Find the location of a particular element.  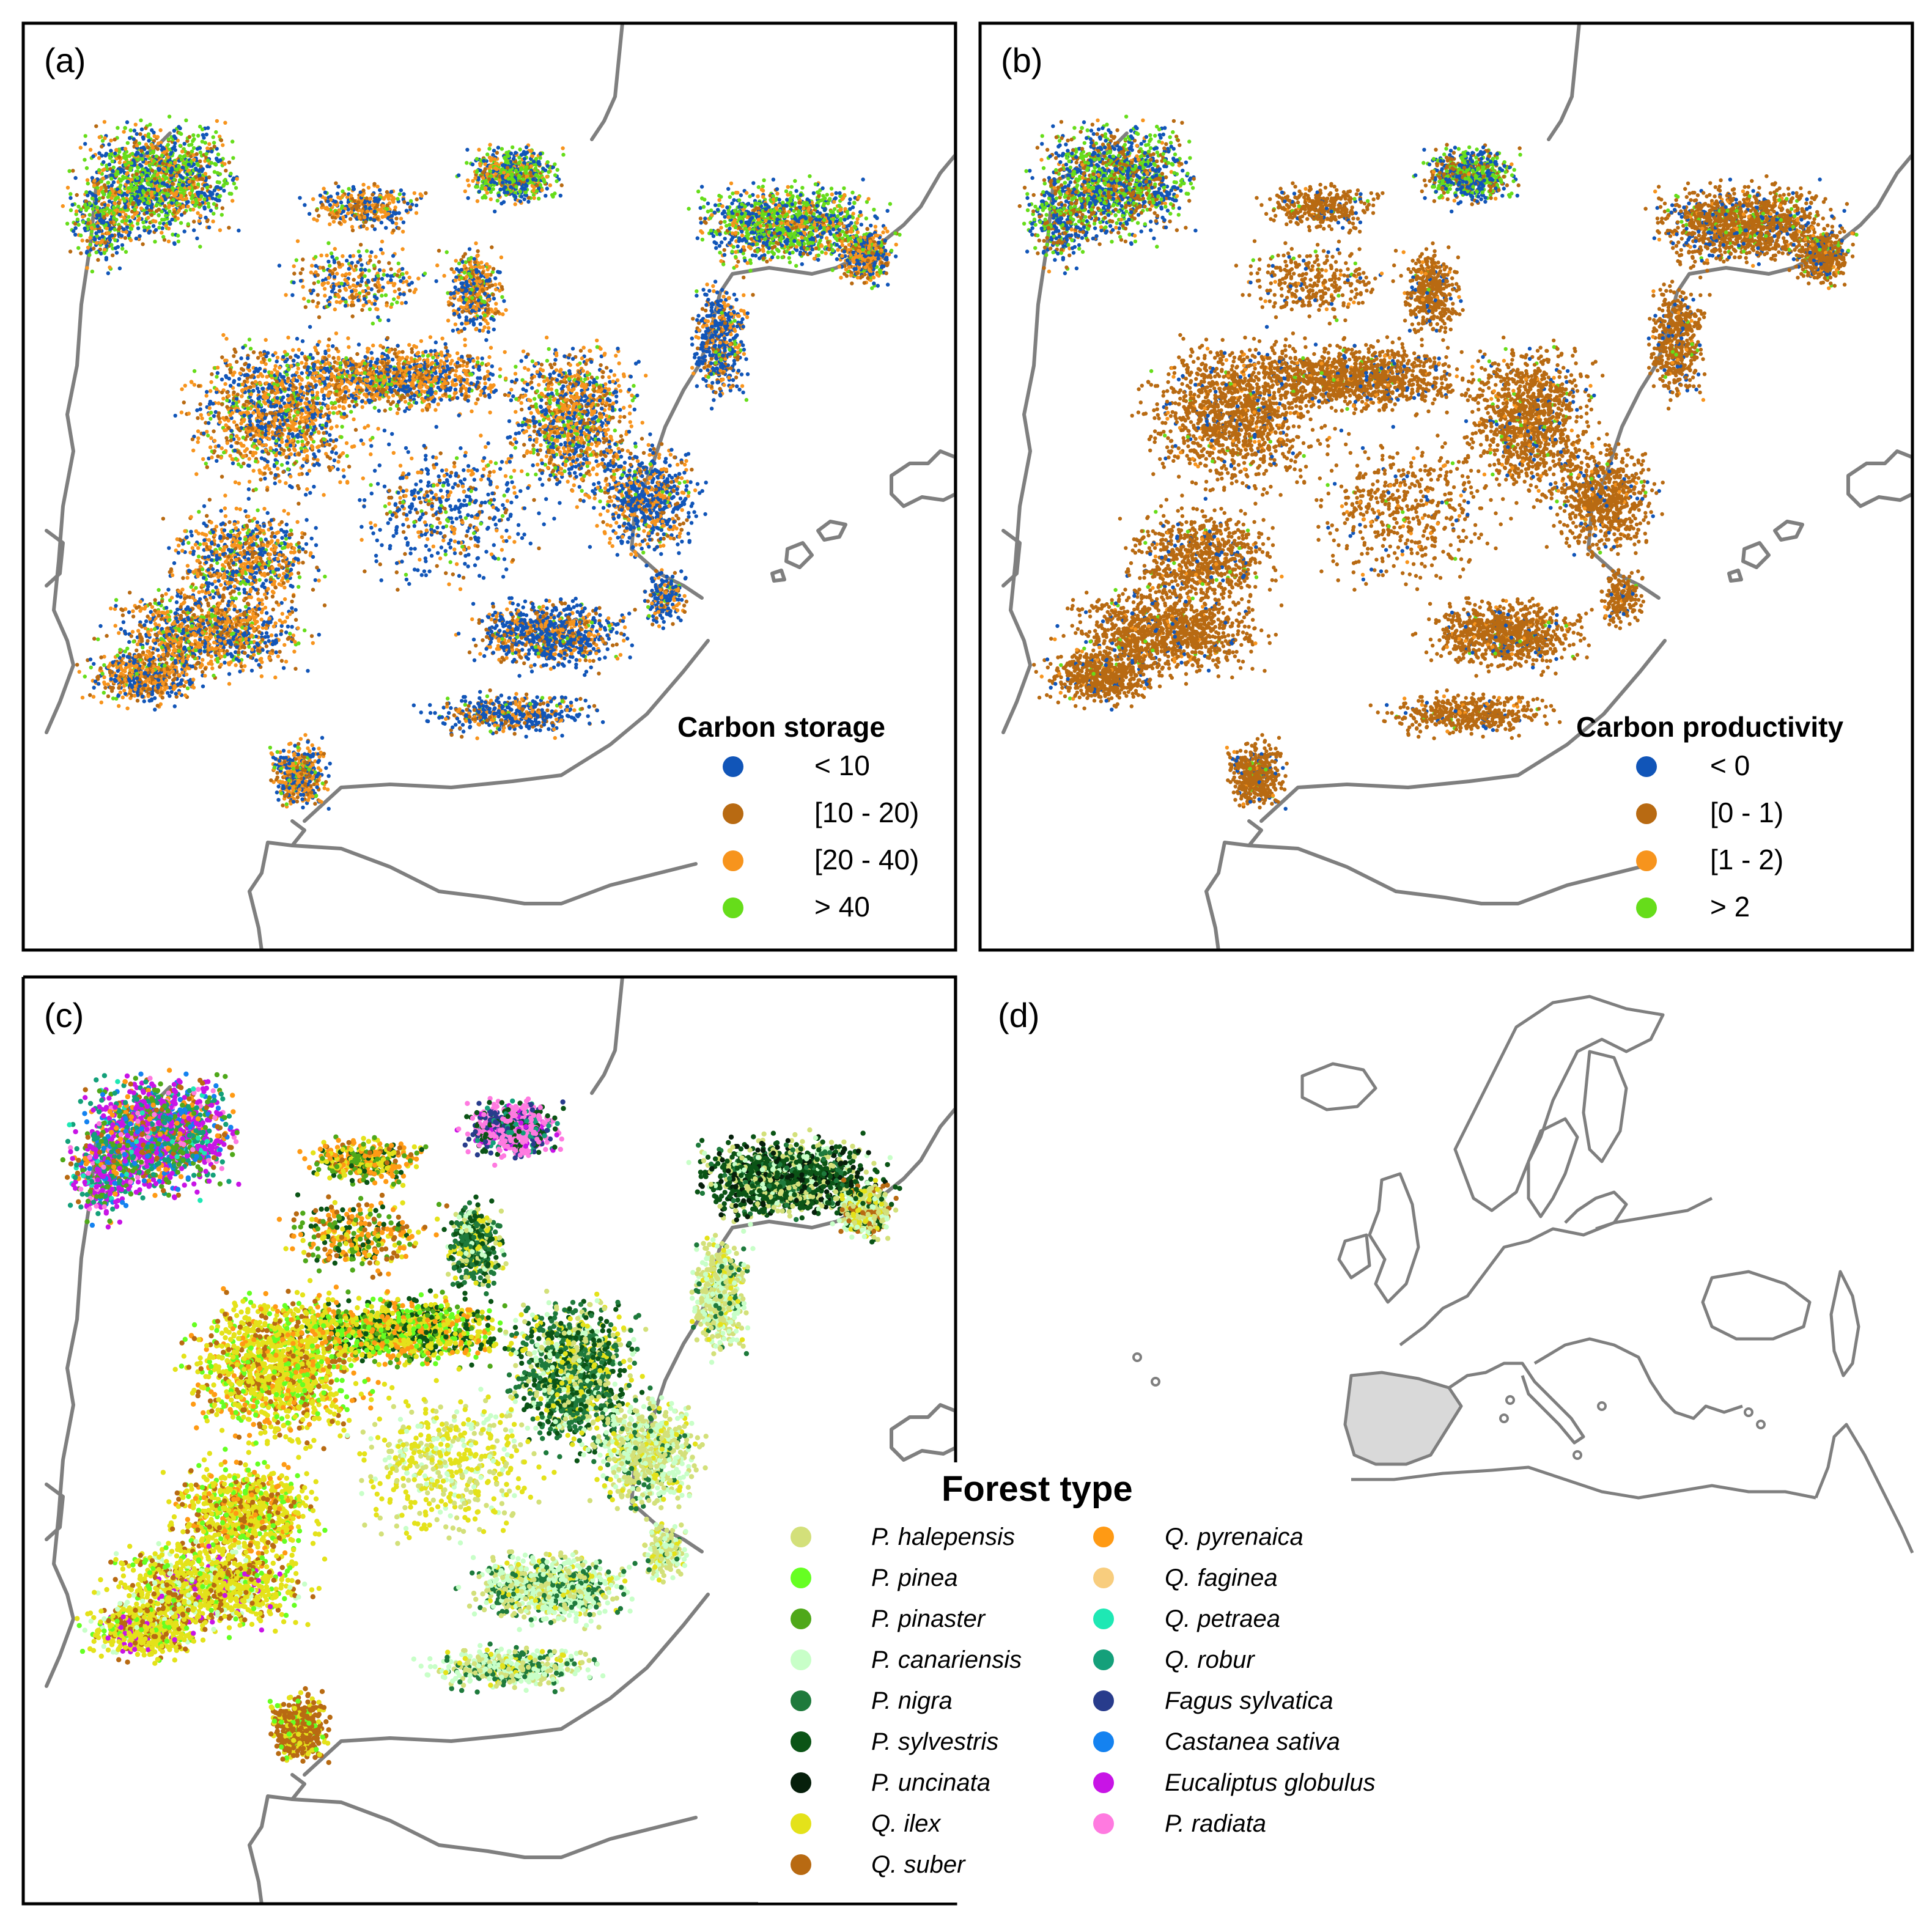

africa-coastline is located at coordinates (473, 895).